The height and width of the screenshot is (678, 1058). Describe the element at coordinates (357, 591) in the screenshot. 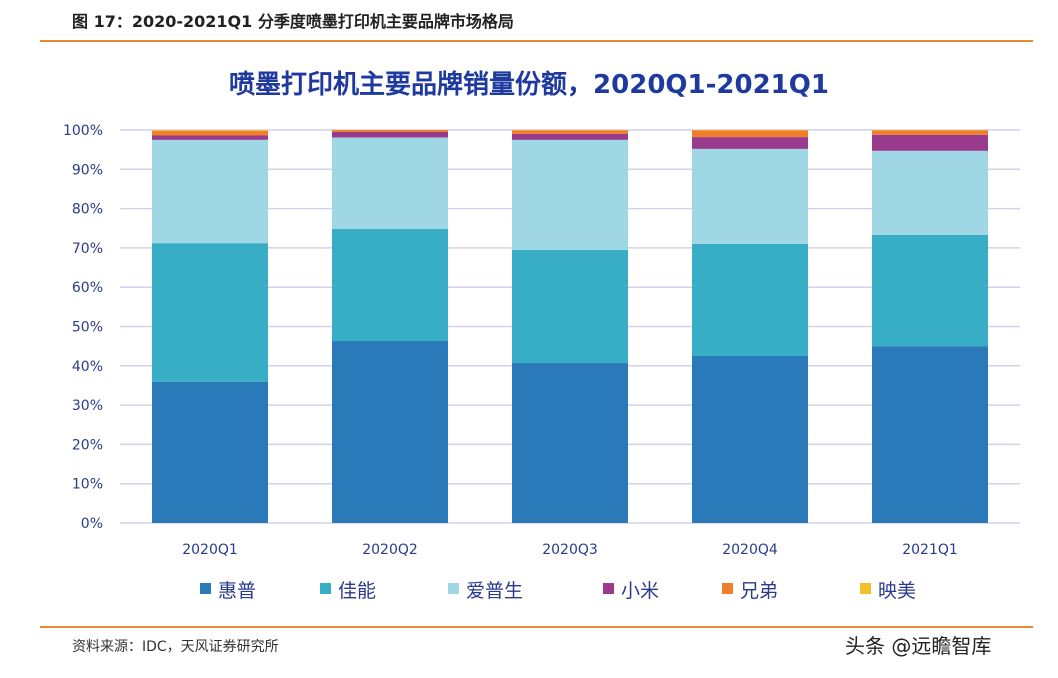

I see `legend-label: 佳能` at that location.